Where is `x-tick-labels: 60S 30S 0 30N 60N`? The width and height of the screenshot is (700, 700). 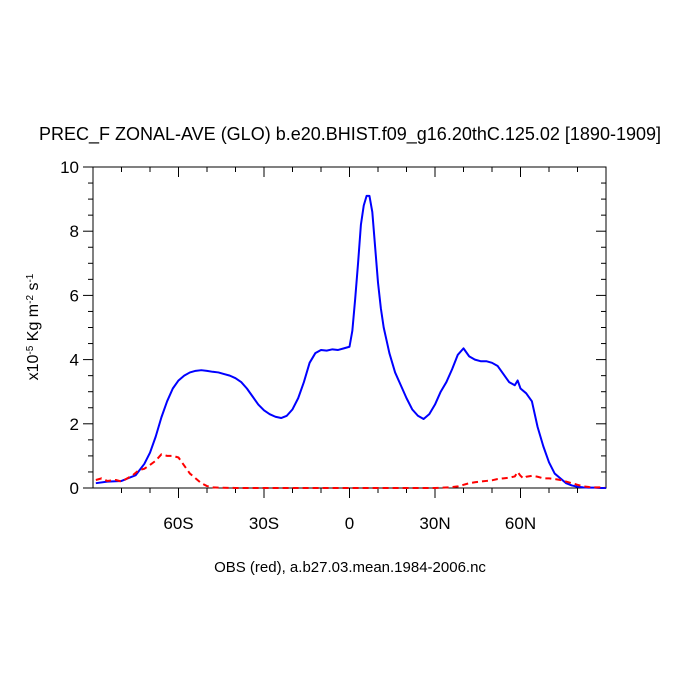
x-tick-labels: 60S 30S 0 30N 60N is located at coordinates (349, 523).